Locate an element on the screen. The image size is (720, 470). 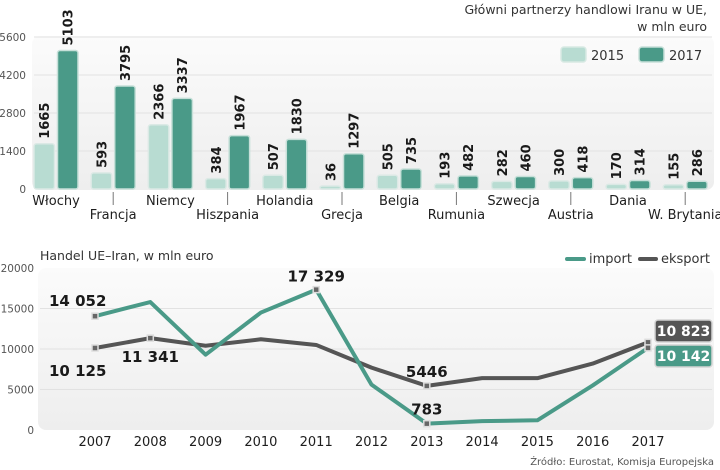
bar-value-label: 418 is located at coordinates (584, 159).